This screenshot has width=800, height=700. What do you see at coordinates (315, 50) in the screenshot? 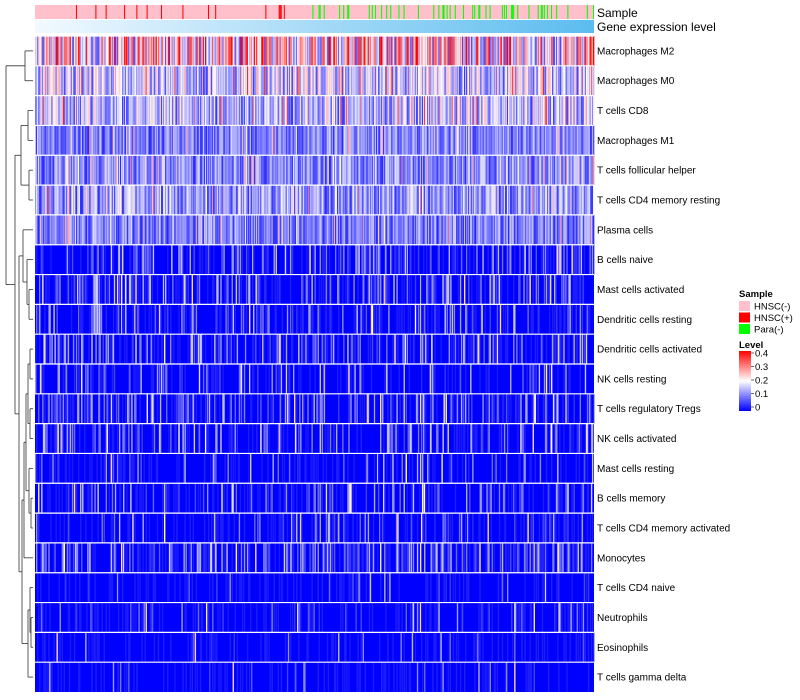
I see `heatmap-row` at bounding box center [315, 50].